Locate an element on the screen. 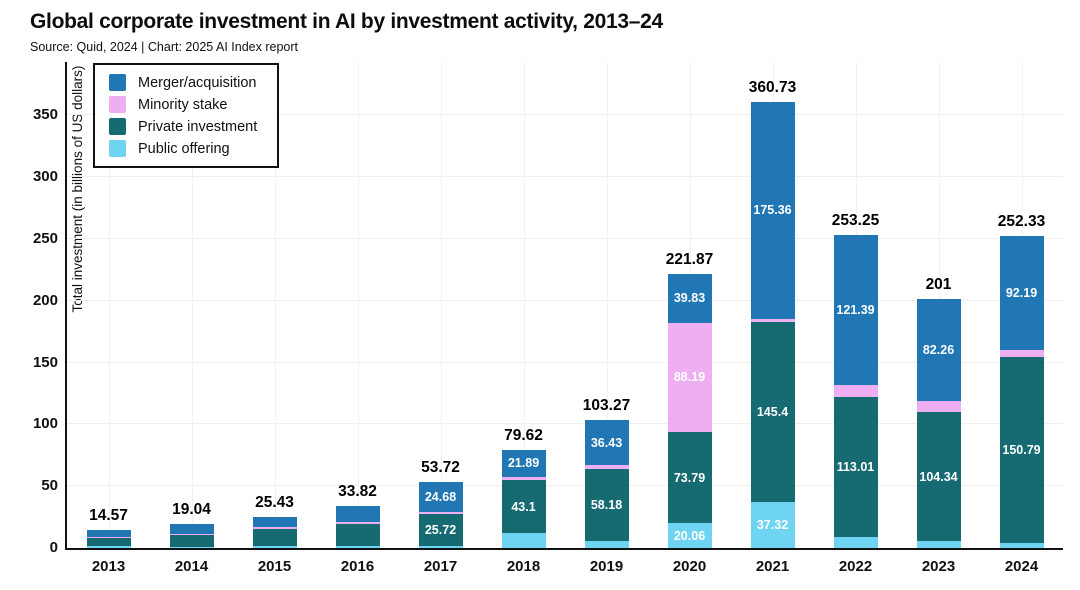  bar-segment-private_investment: 73.79 is located at coordinates (689, 477).